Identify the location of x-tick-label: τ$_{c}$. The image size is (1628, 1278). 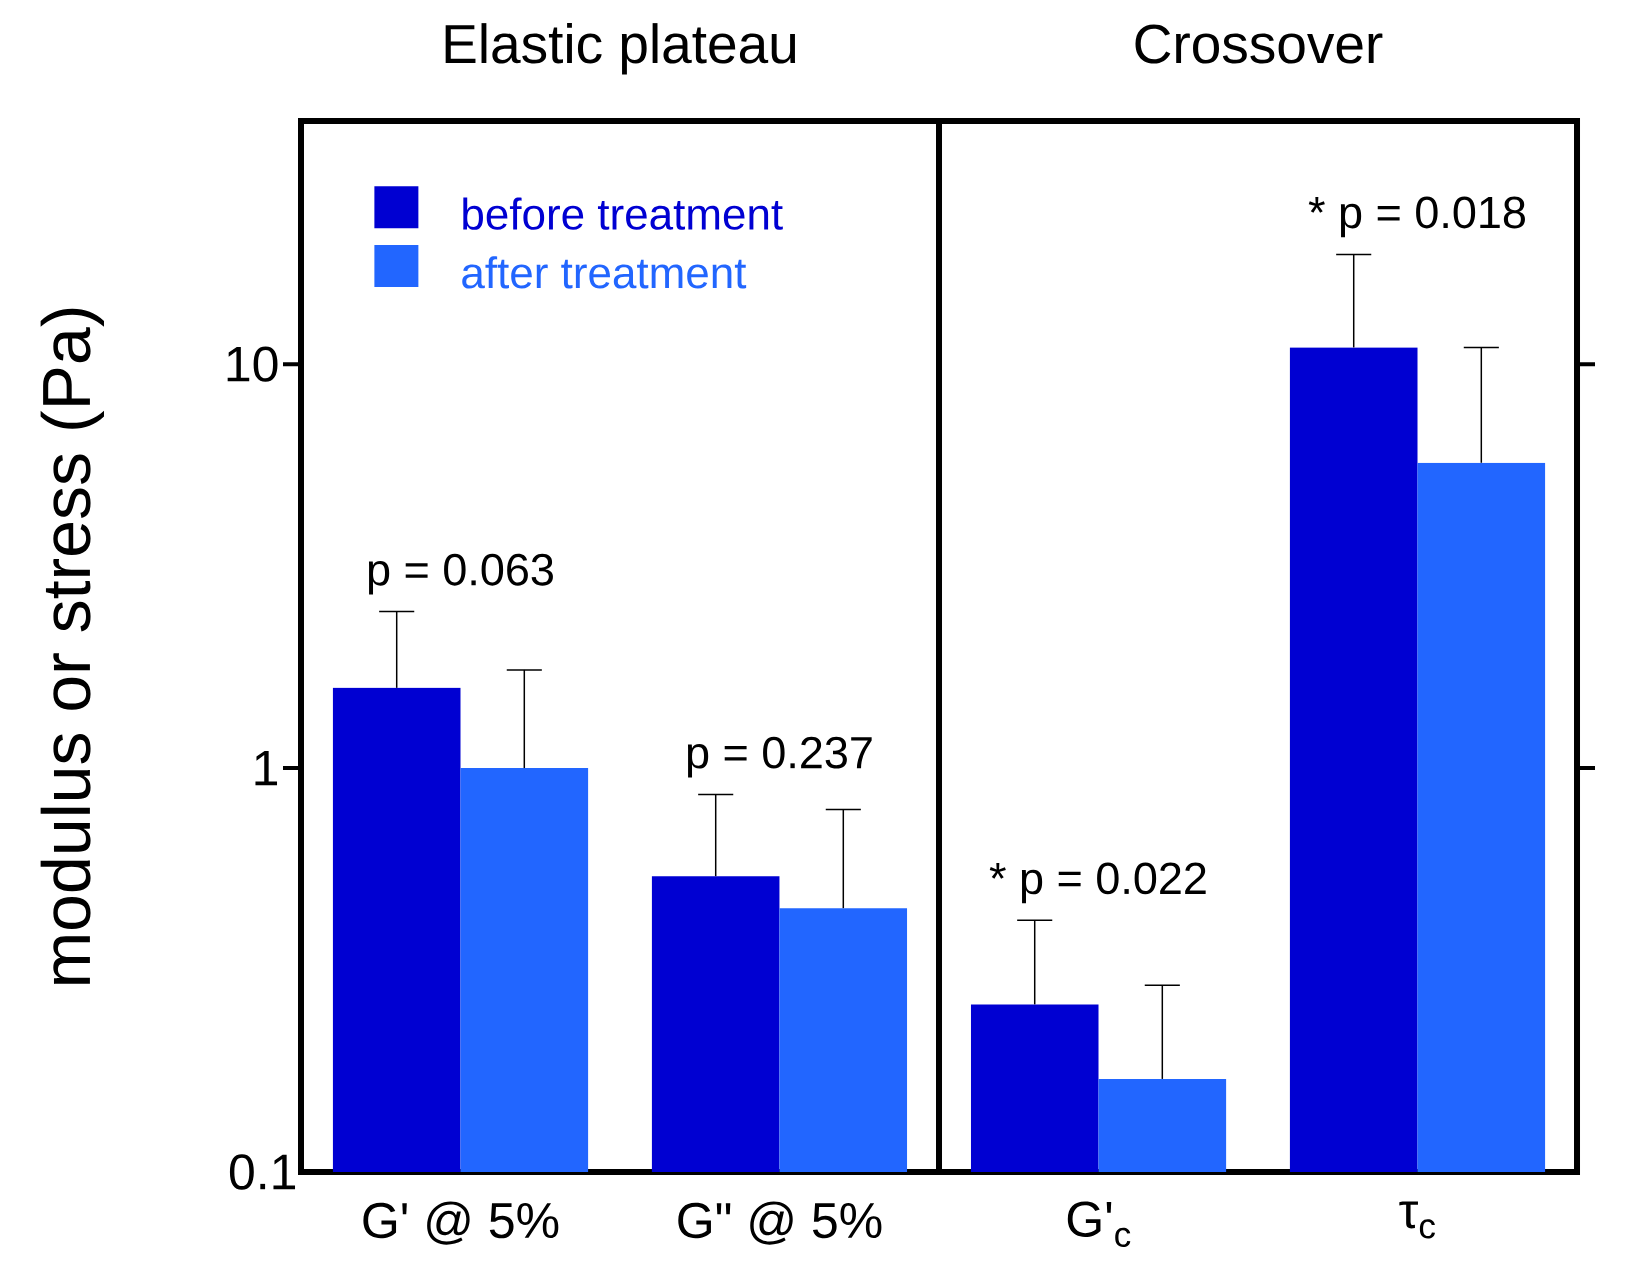
(1417, 1220).